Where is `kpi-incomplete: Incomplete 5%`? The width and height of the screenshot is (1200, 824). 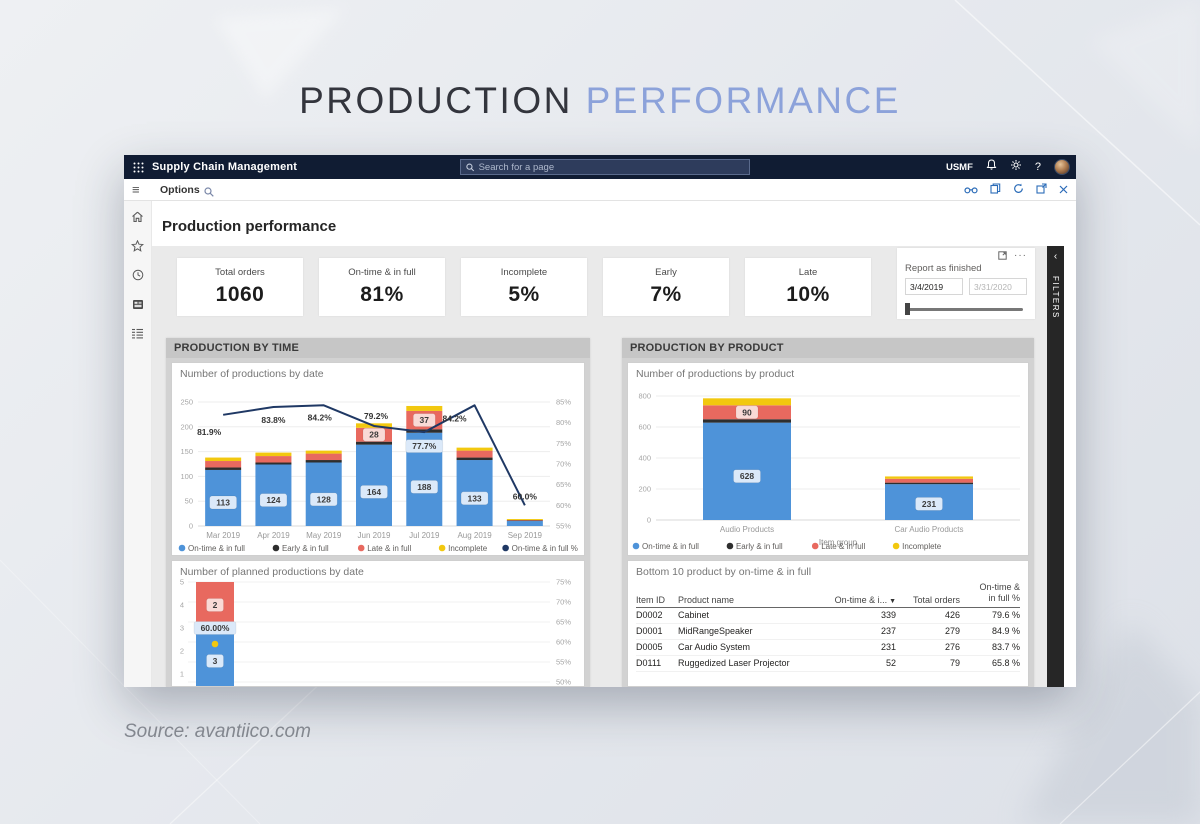 kpi-incomplete: Incomplete 5% is located at coordinates (524, 287).